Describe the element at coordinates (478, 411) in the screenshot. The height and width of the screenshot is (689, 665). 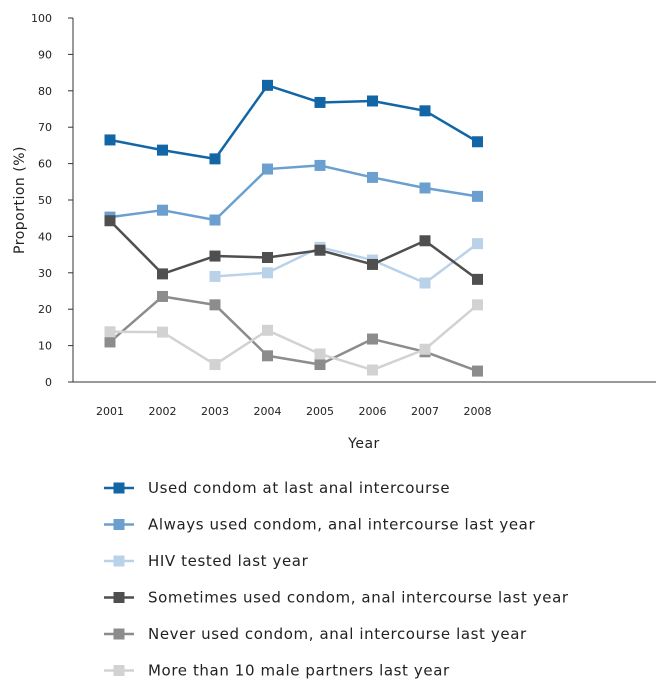
I see `x-tick-label: 2008` at that location.